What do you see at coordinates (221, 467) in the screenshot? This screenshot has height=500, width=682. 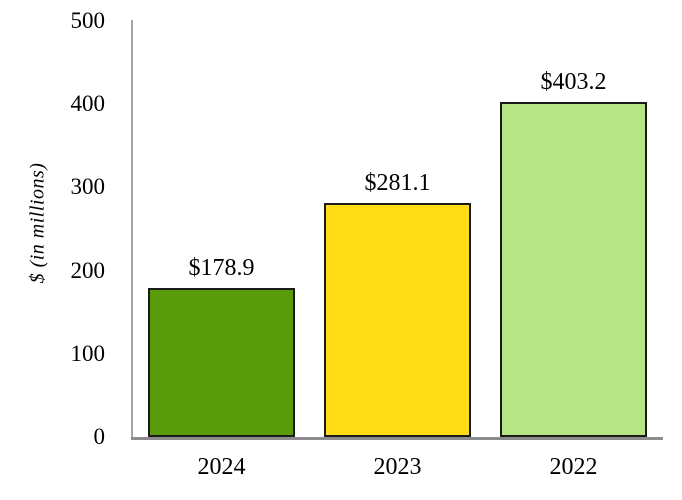 I see `x-category-label: 2024` at bounding box center [221, 467].